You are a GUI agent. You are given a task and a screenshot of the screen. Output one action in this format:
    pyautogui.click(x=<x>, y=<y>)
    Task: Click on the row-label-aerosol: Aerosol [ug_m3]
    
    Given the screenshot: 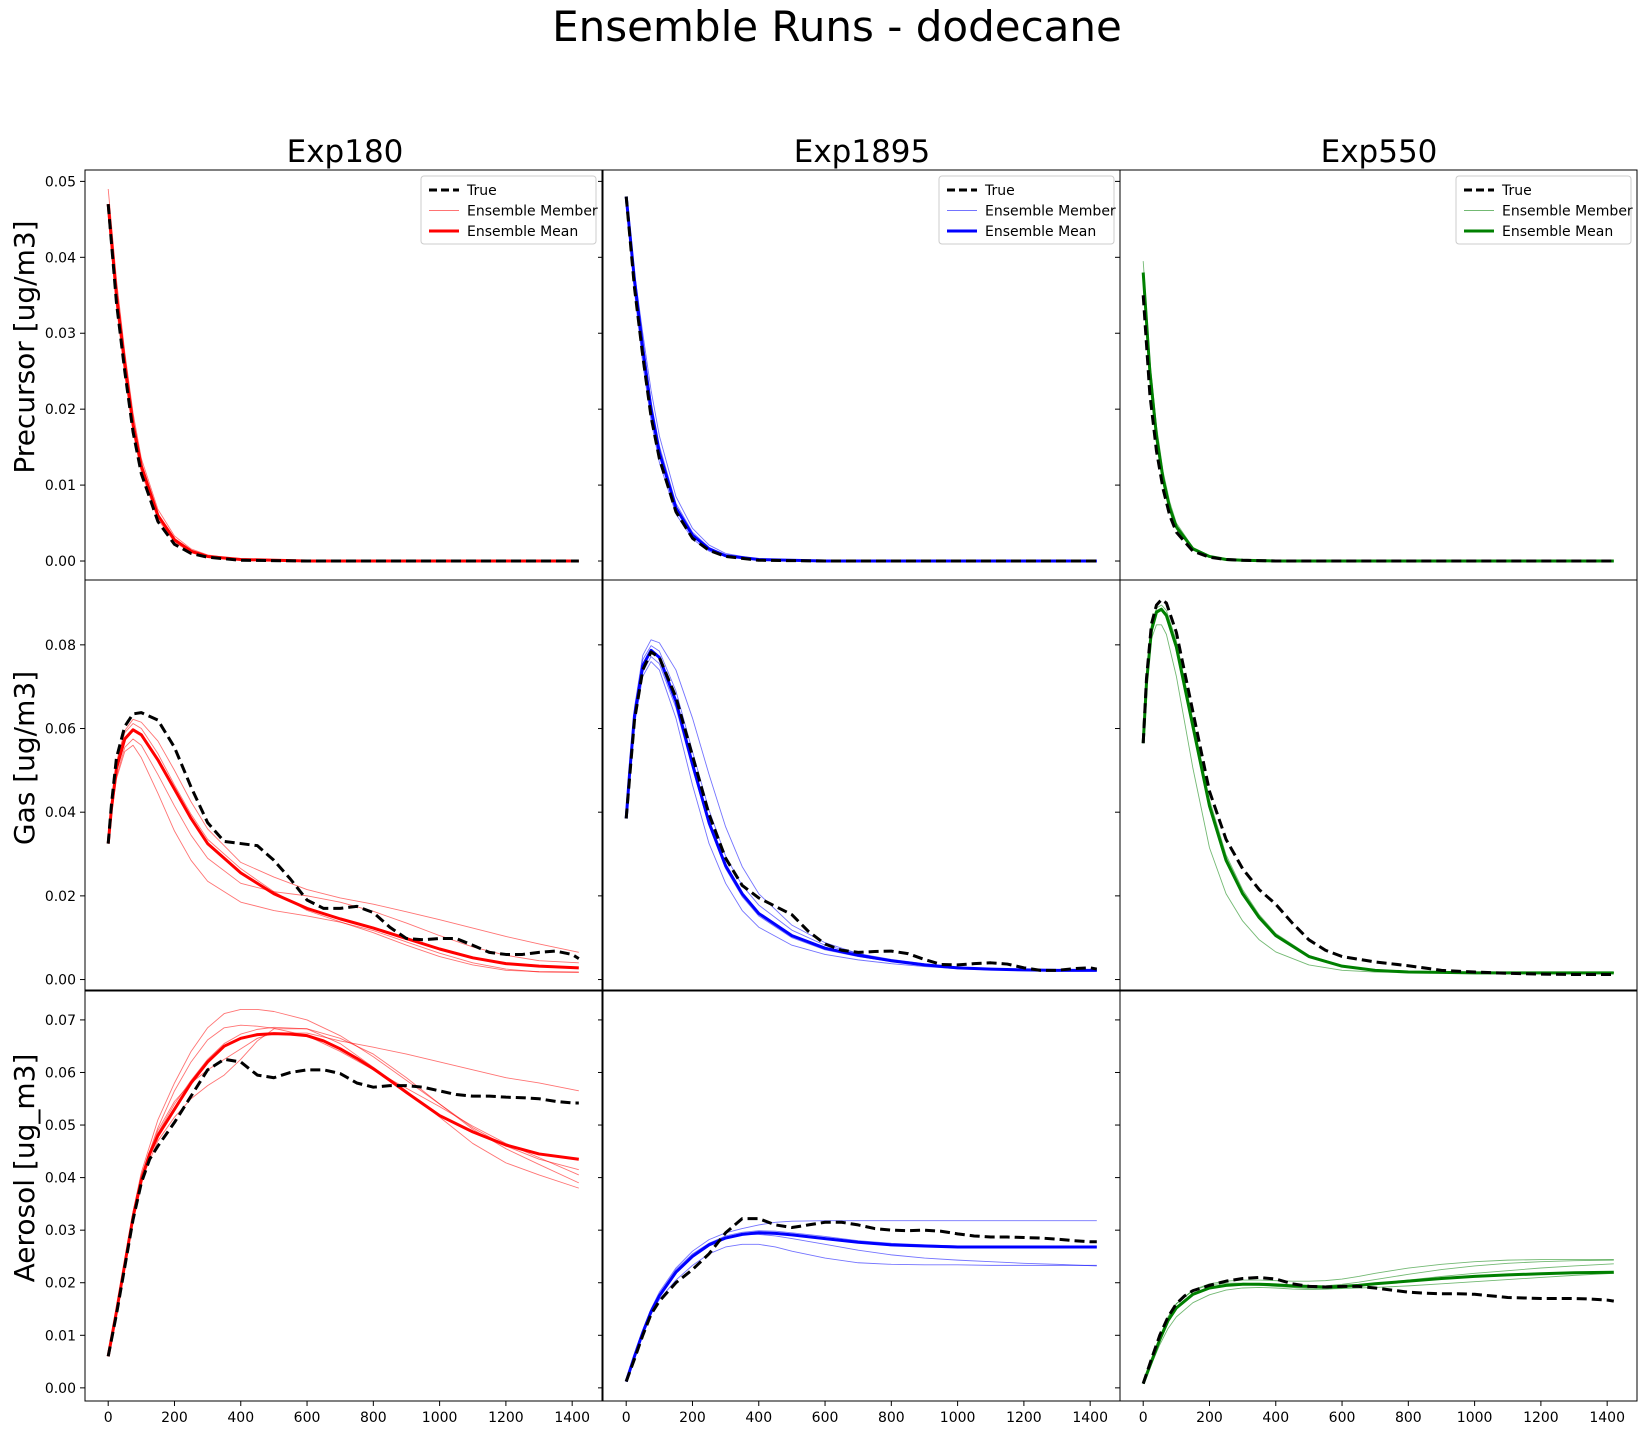 What is the action you would take?
    pyautogui.click(x=24, y=1168)
    